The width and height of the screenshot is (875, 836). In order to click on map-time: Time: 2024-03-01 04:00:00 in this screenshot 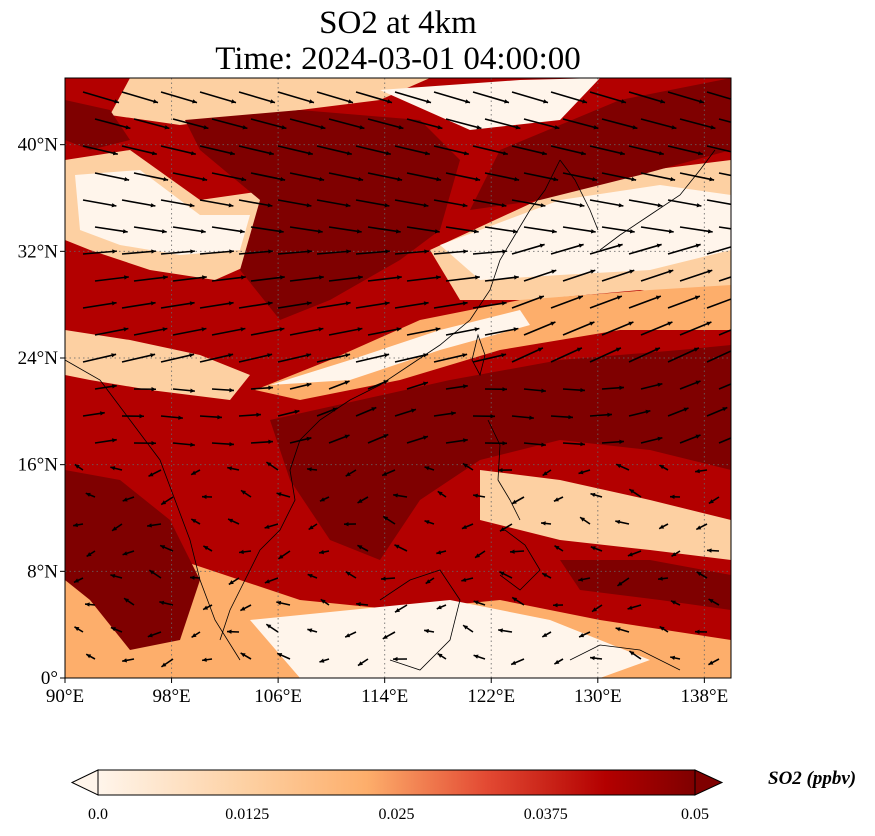, I will do `click(398, 59)`.